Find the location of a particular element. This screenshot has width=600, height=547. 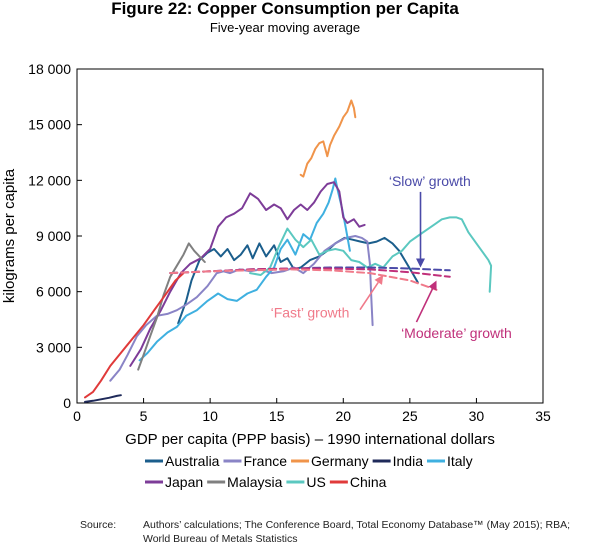

y-tick-label: 6 000 is located at coordinates (53, 292).